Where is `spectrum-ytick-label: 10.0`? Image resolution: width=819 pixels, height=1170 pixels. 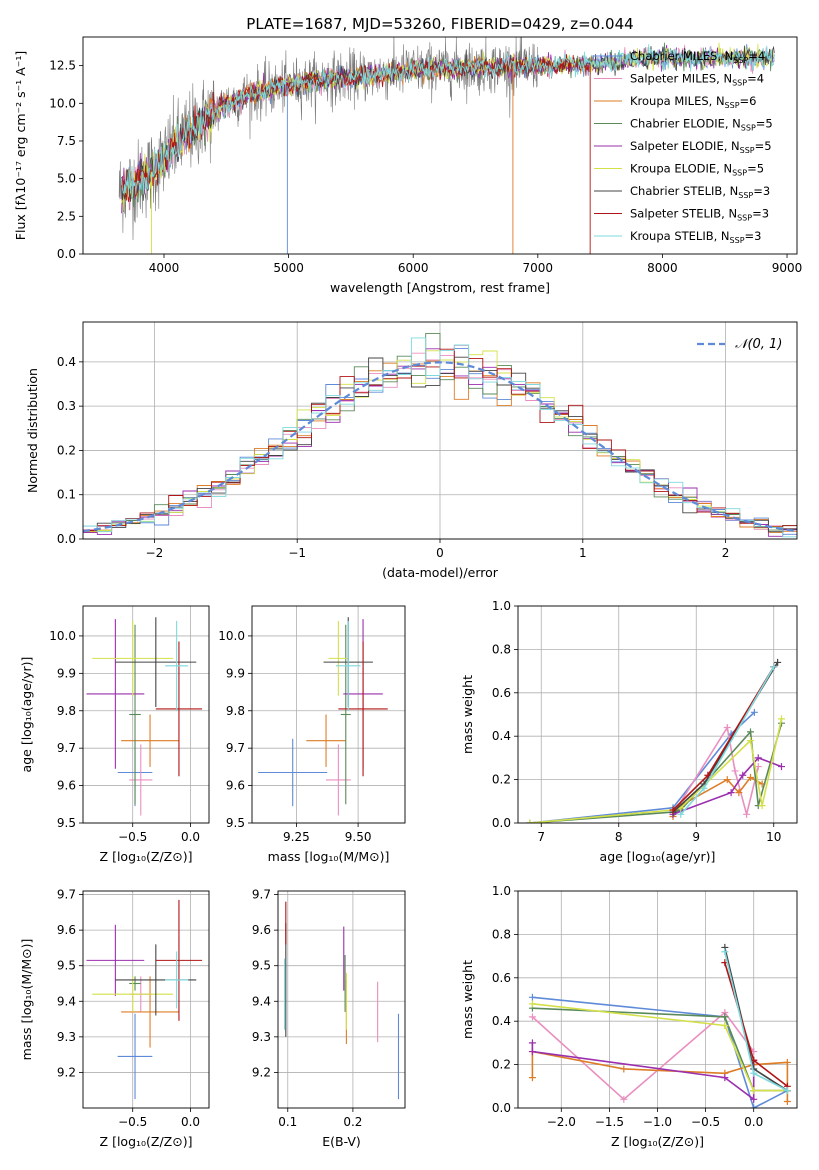 spectrum-ytick-label: 10.0 is located at coordinates (62, 103).